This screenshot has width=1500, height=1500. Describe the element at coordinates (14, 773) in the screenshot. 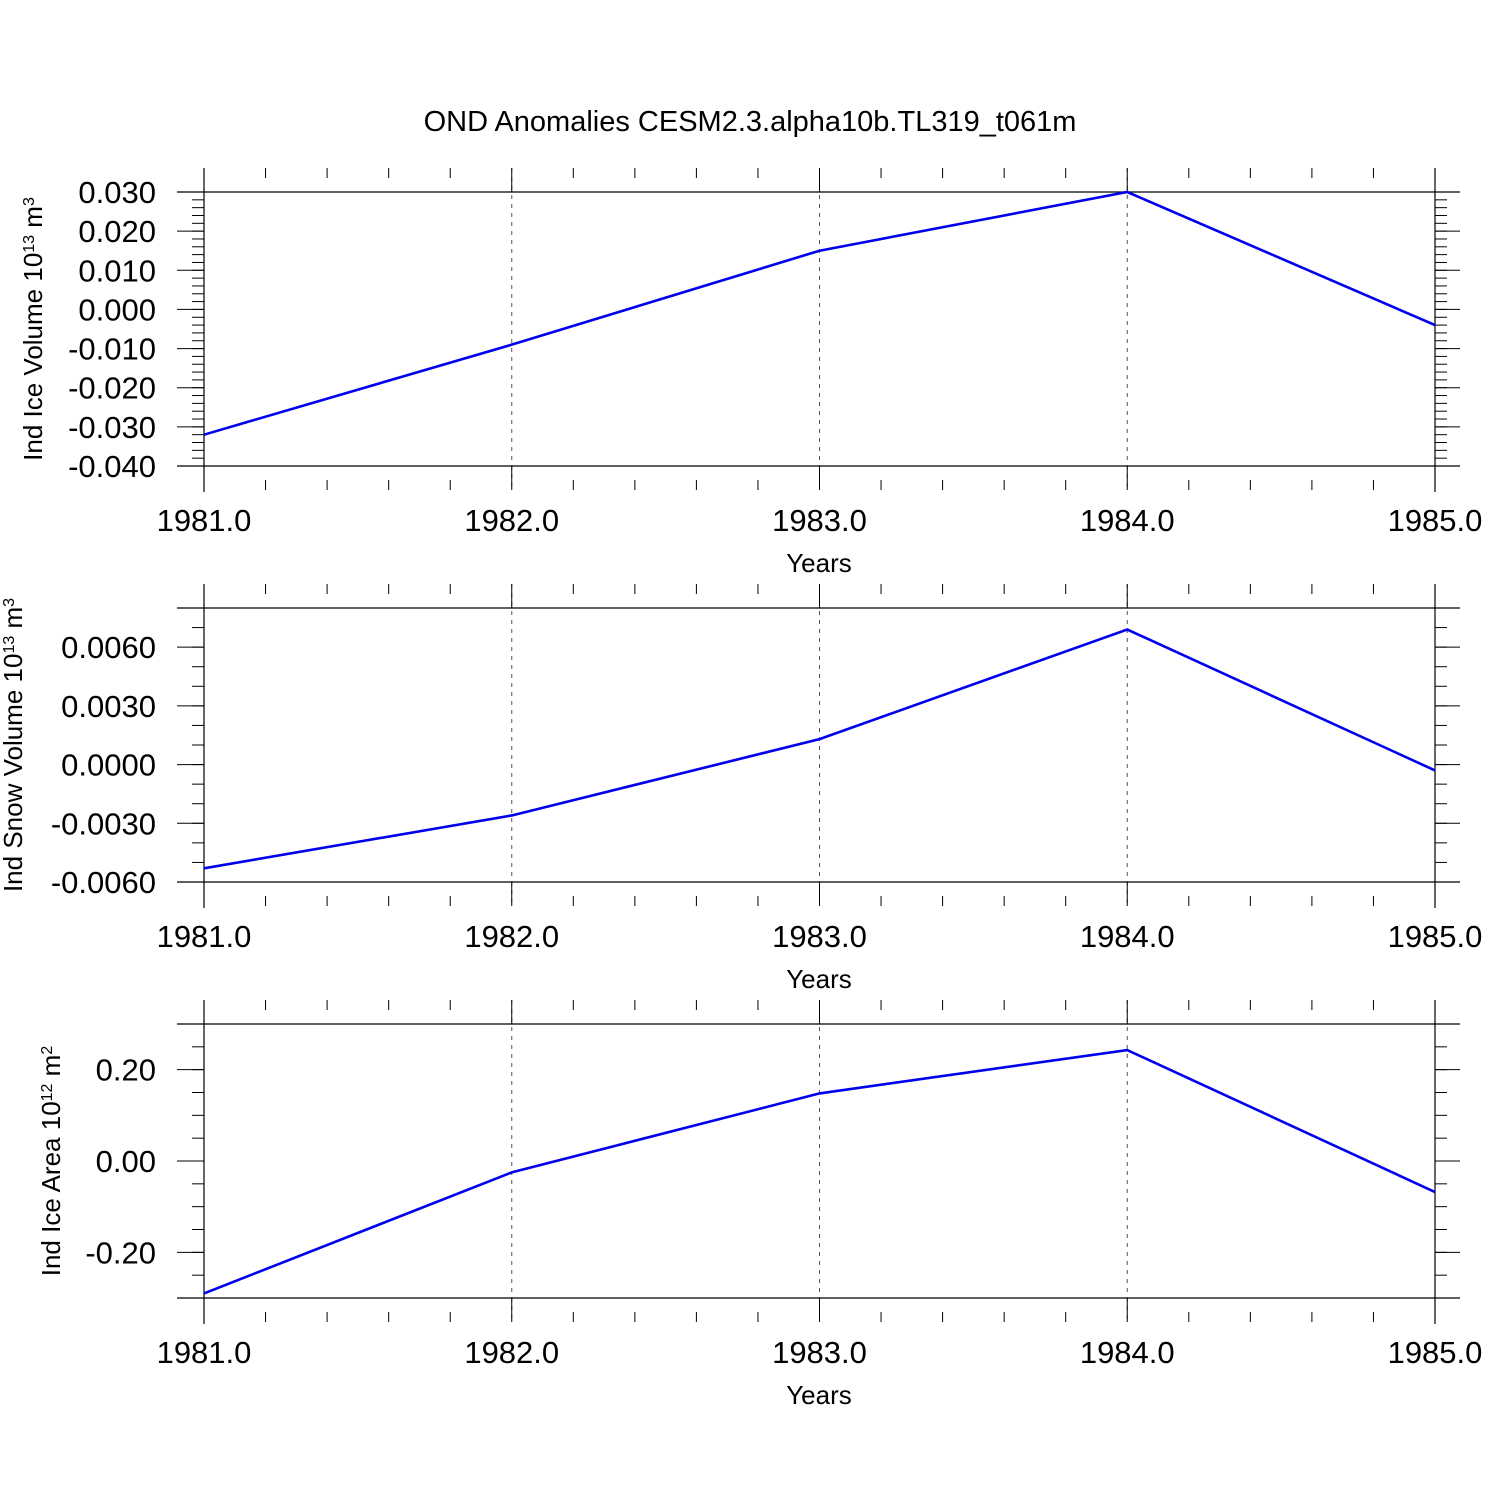

I see `y-axis-title-text: Ind Snow Volume 10` at that location.